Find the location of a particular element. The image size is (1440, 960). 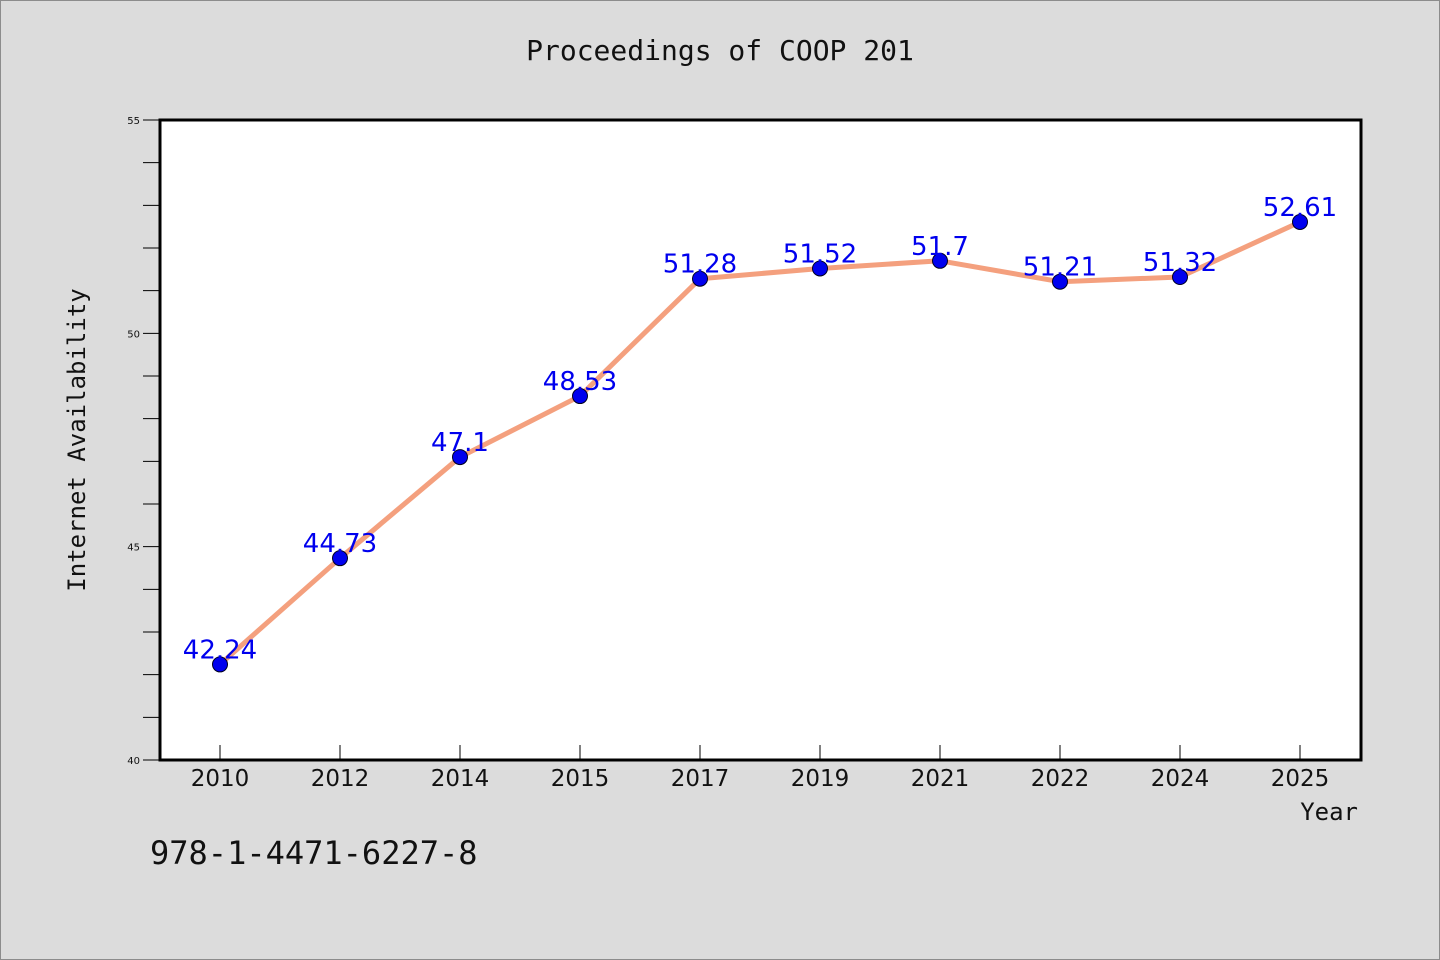

x-axis-label: Year is located at coordinates (1329, 812).